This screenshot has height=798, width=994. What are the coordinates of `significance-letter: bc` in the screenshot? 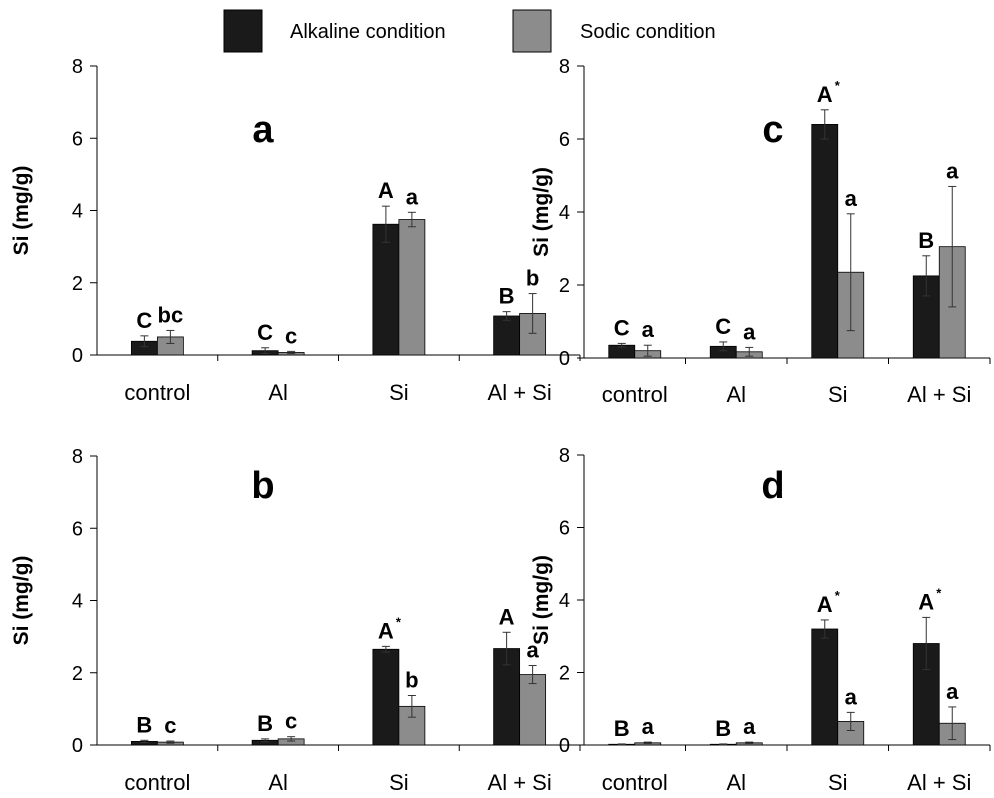 It's located at (171, 314).